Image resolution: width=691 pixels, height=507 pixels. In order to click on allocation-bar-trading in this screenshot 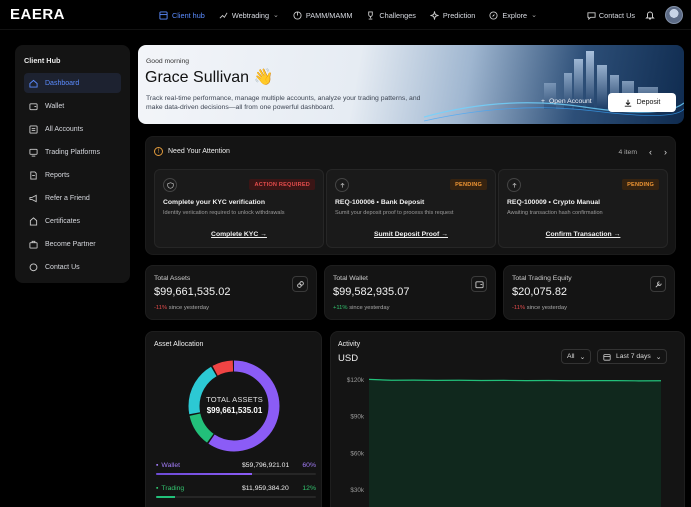, I will do `click(236, 497)`.